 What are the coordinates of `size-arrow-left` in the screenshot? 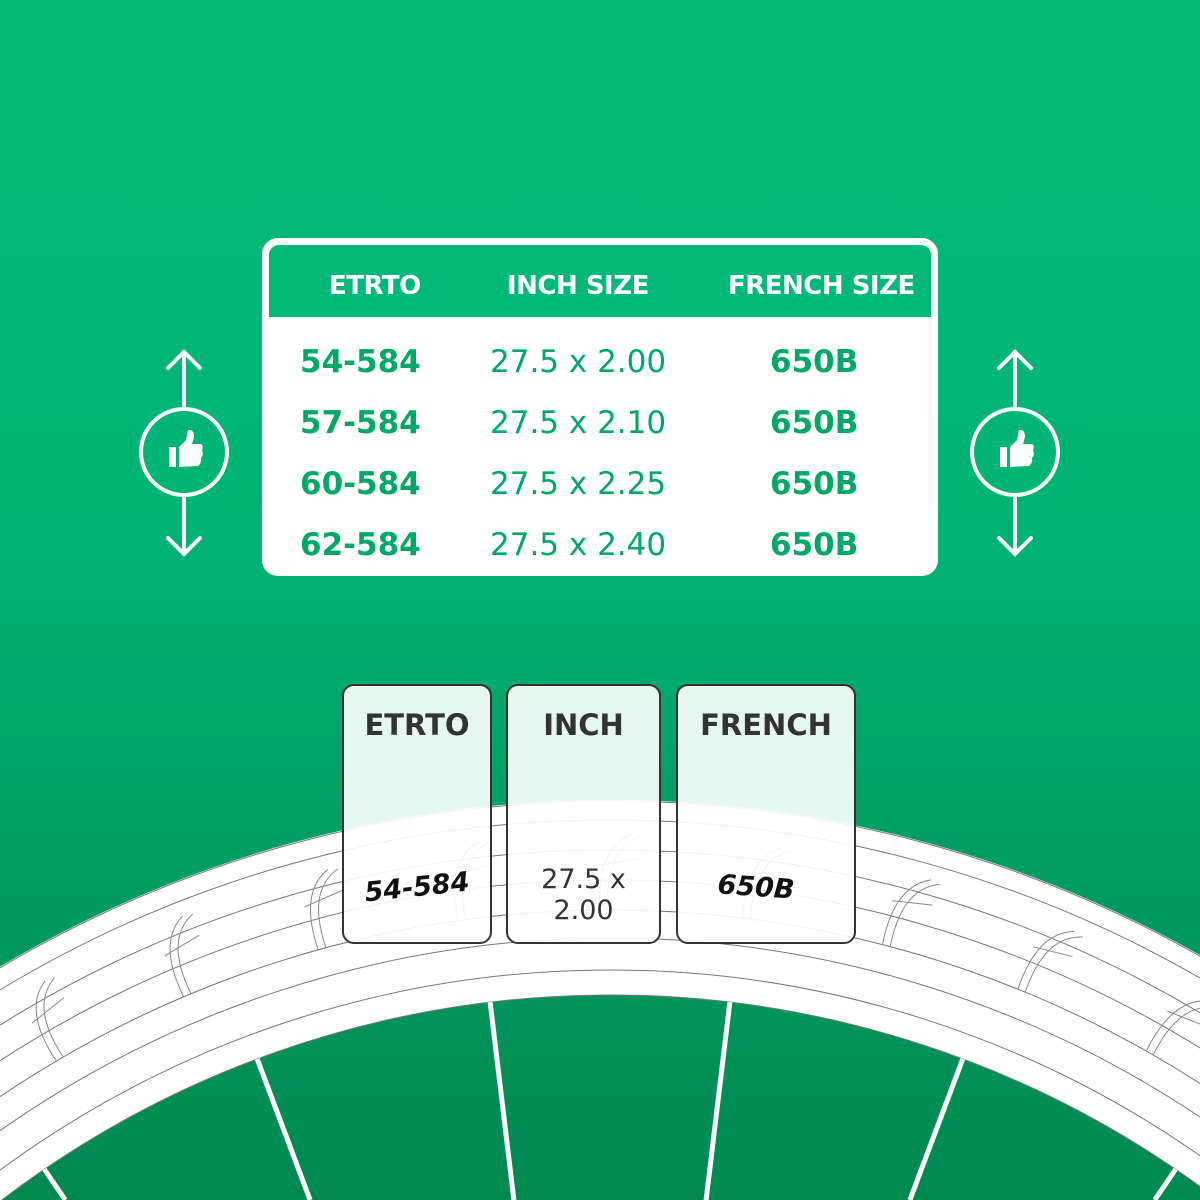 It's located at (184, 453).